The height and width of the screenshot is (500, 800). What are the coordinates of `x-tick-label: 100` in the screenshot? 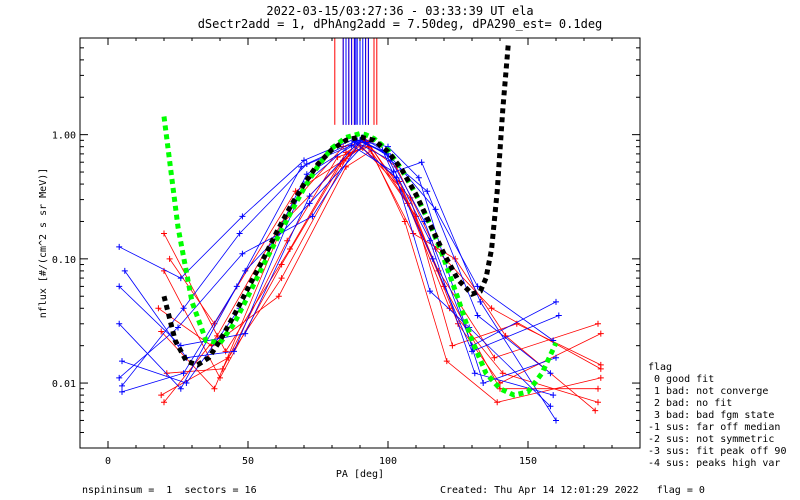 It's located at (388, 461).